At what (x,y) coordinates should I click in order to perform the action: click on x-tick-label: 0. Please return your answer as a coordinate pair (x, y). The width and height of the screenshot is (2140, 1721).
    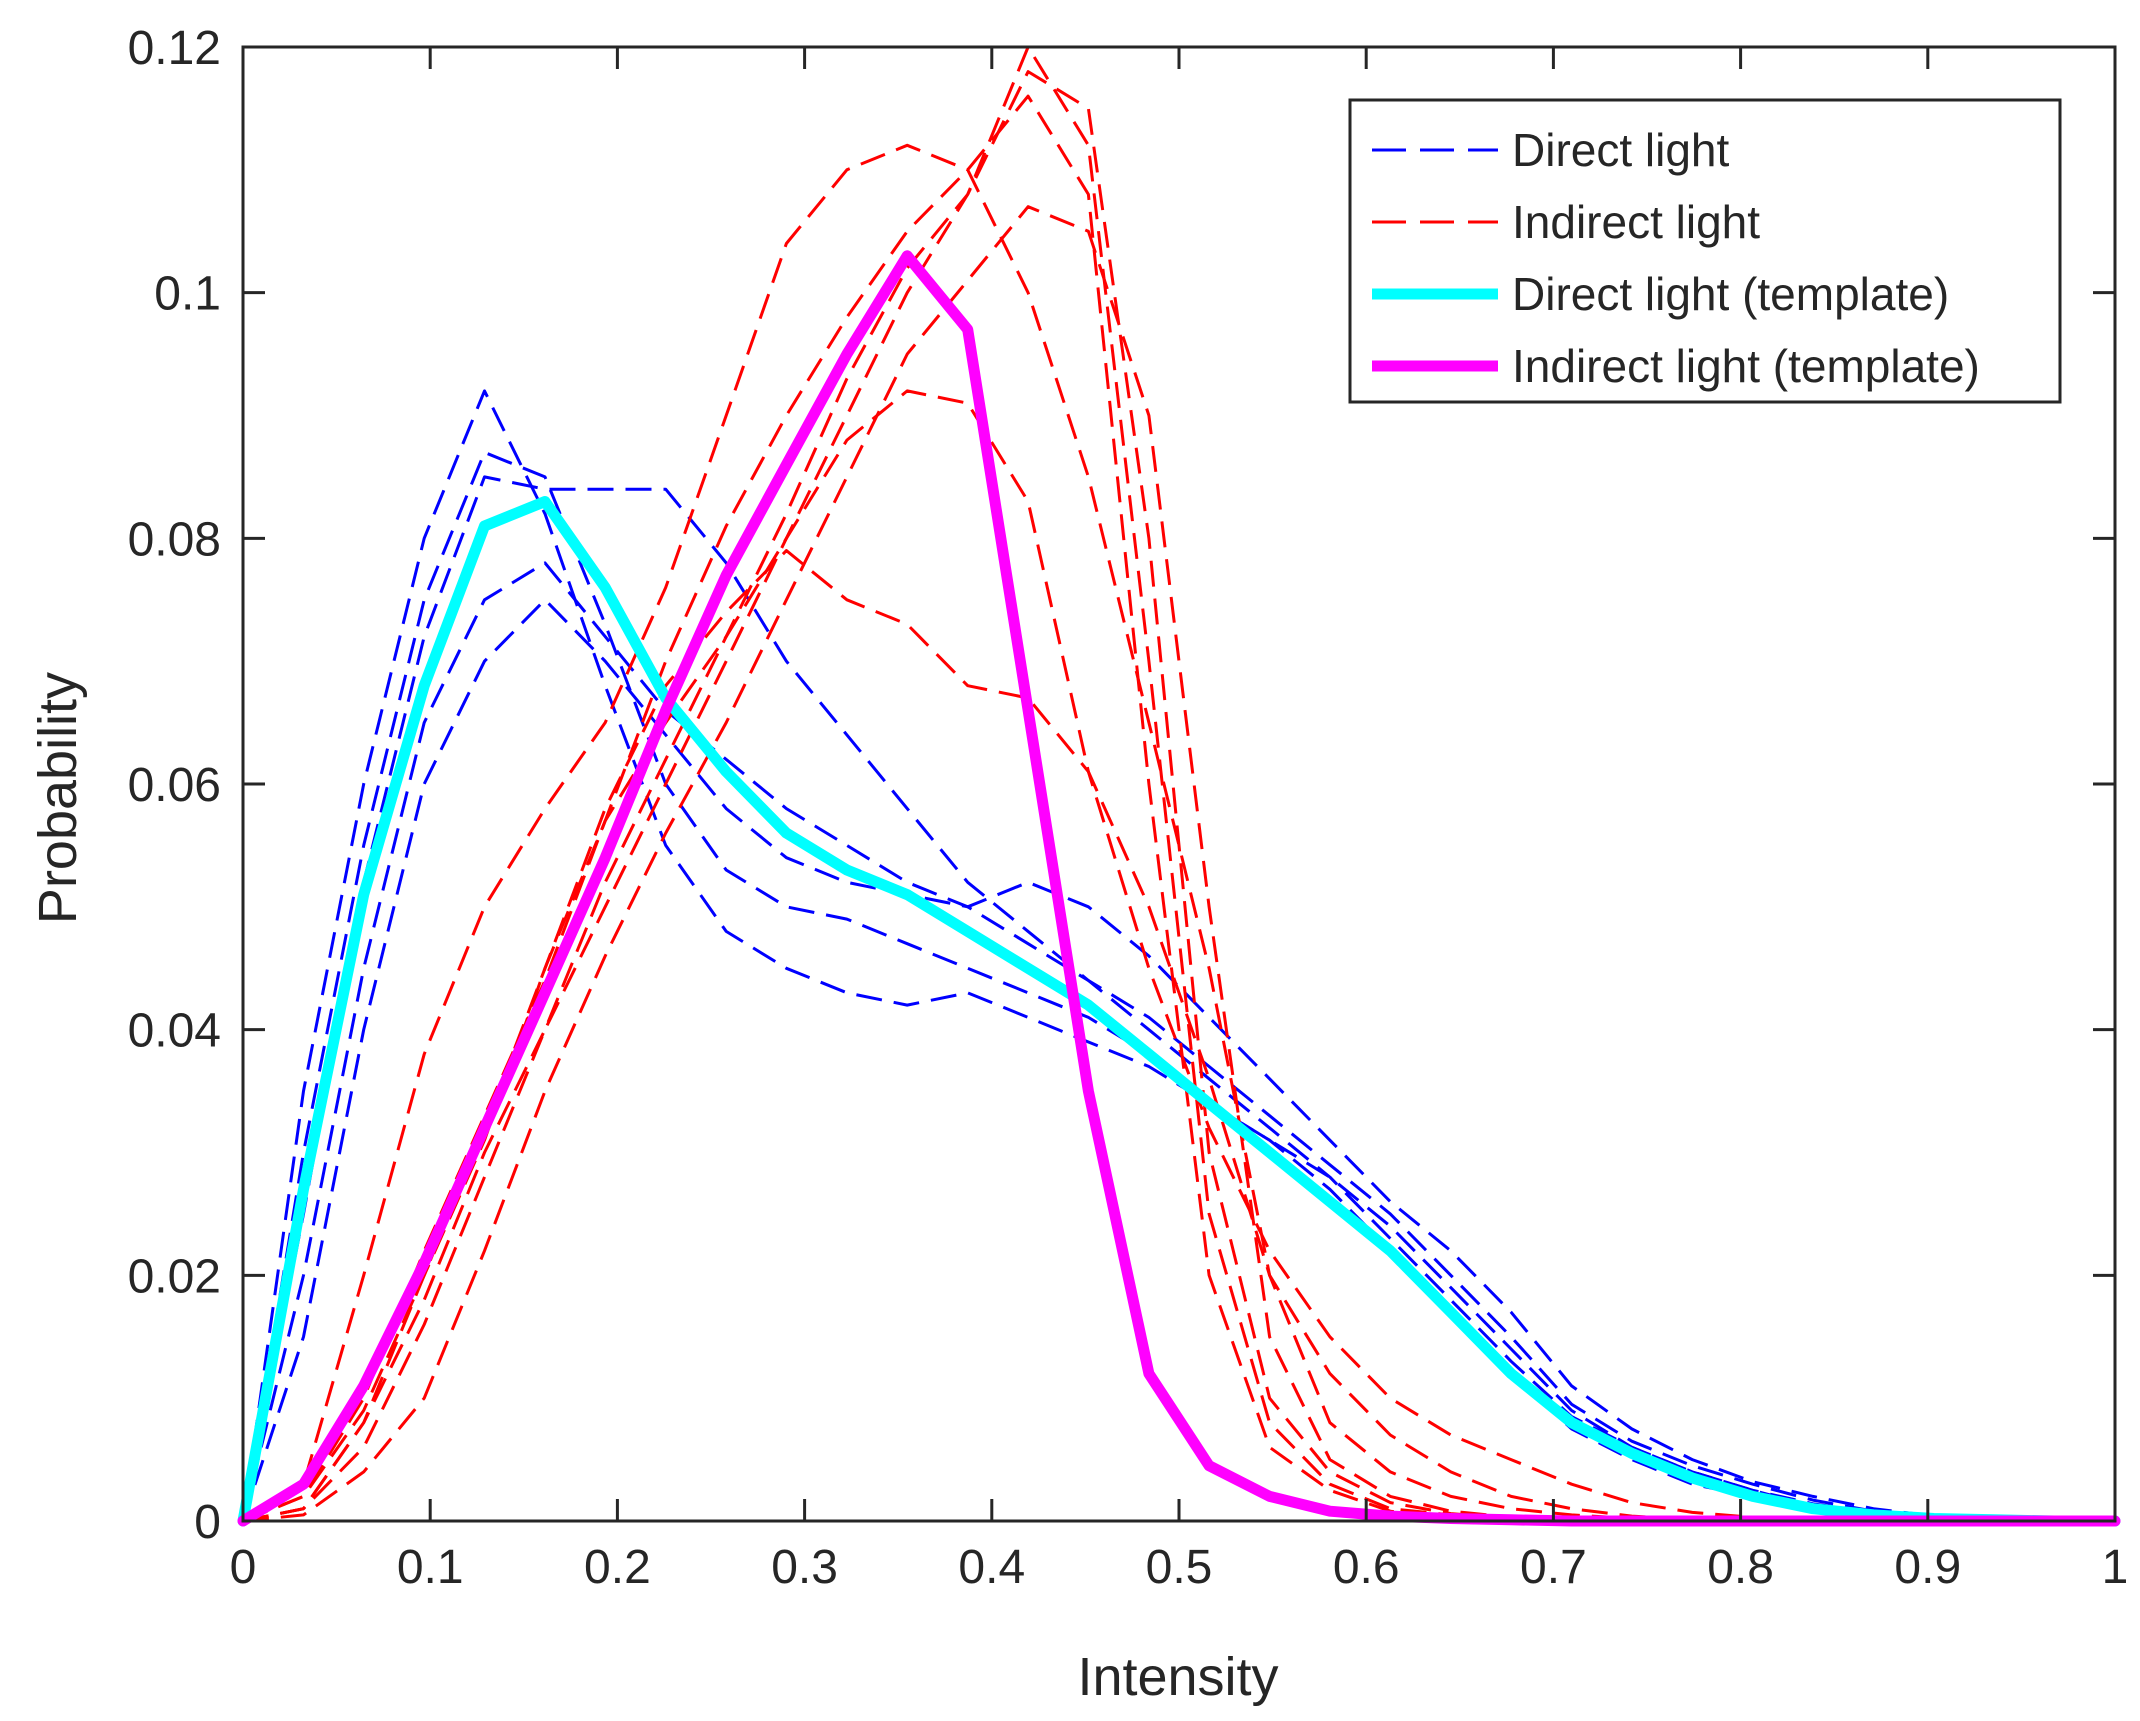
    Looking at the image, I should click on (243, 1567).